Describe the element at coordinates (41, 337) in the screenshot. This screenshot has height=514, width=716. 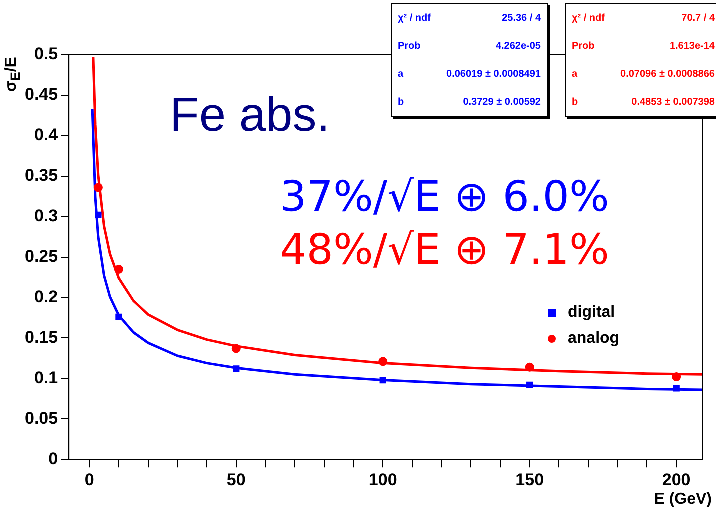
I see `y-tick-label: 0.15` at that location.